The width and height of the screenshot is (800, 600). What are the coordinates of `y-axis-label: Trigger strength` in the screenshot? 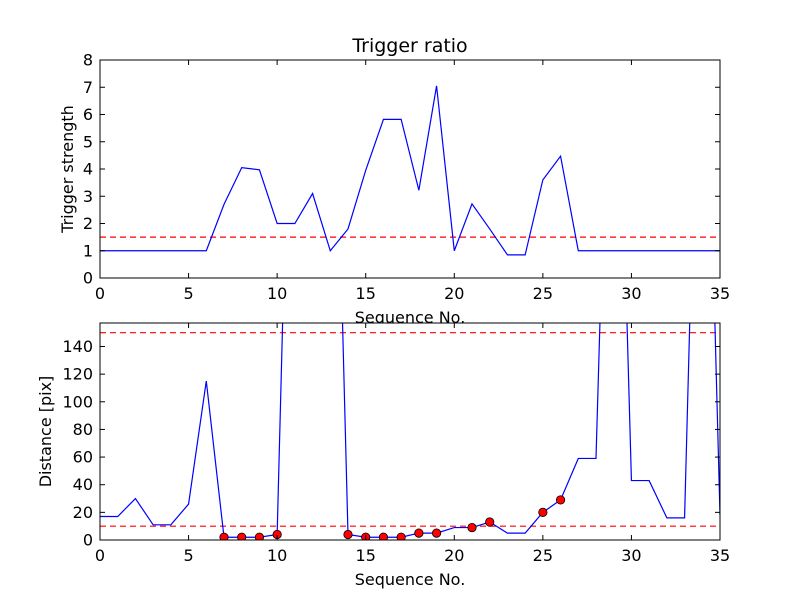 It's located at (67, 169).